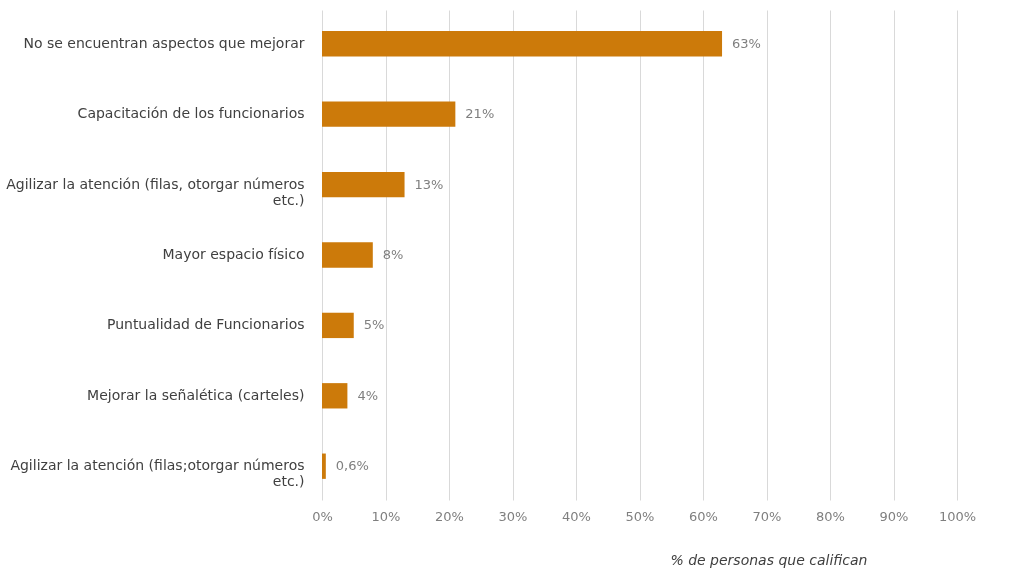 The image size is (1021, 576). What do you see at coordinates (449, 516) in the screenshot?
I see `x-tick-label: 20%` at bounding box center [449, 516].